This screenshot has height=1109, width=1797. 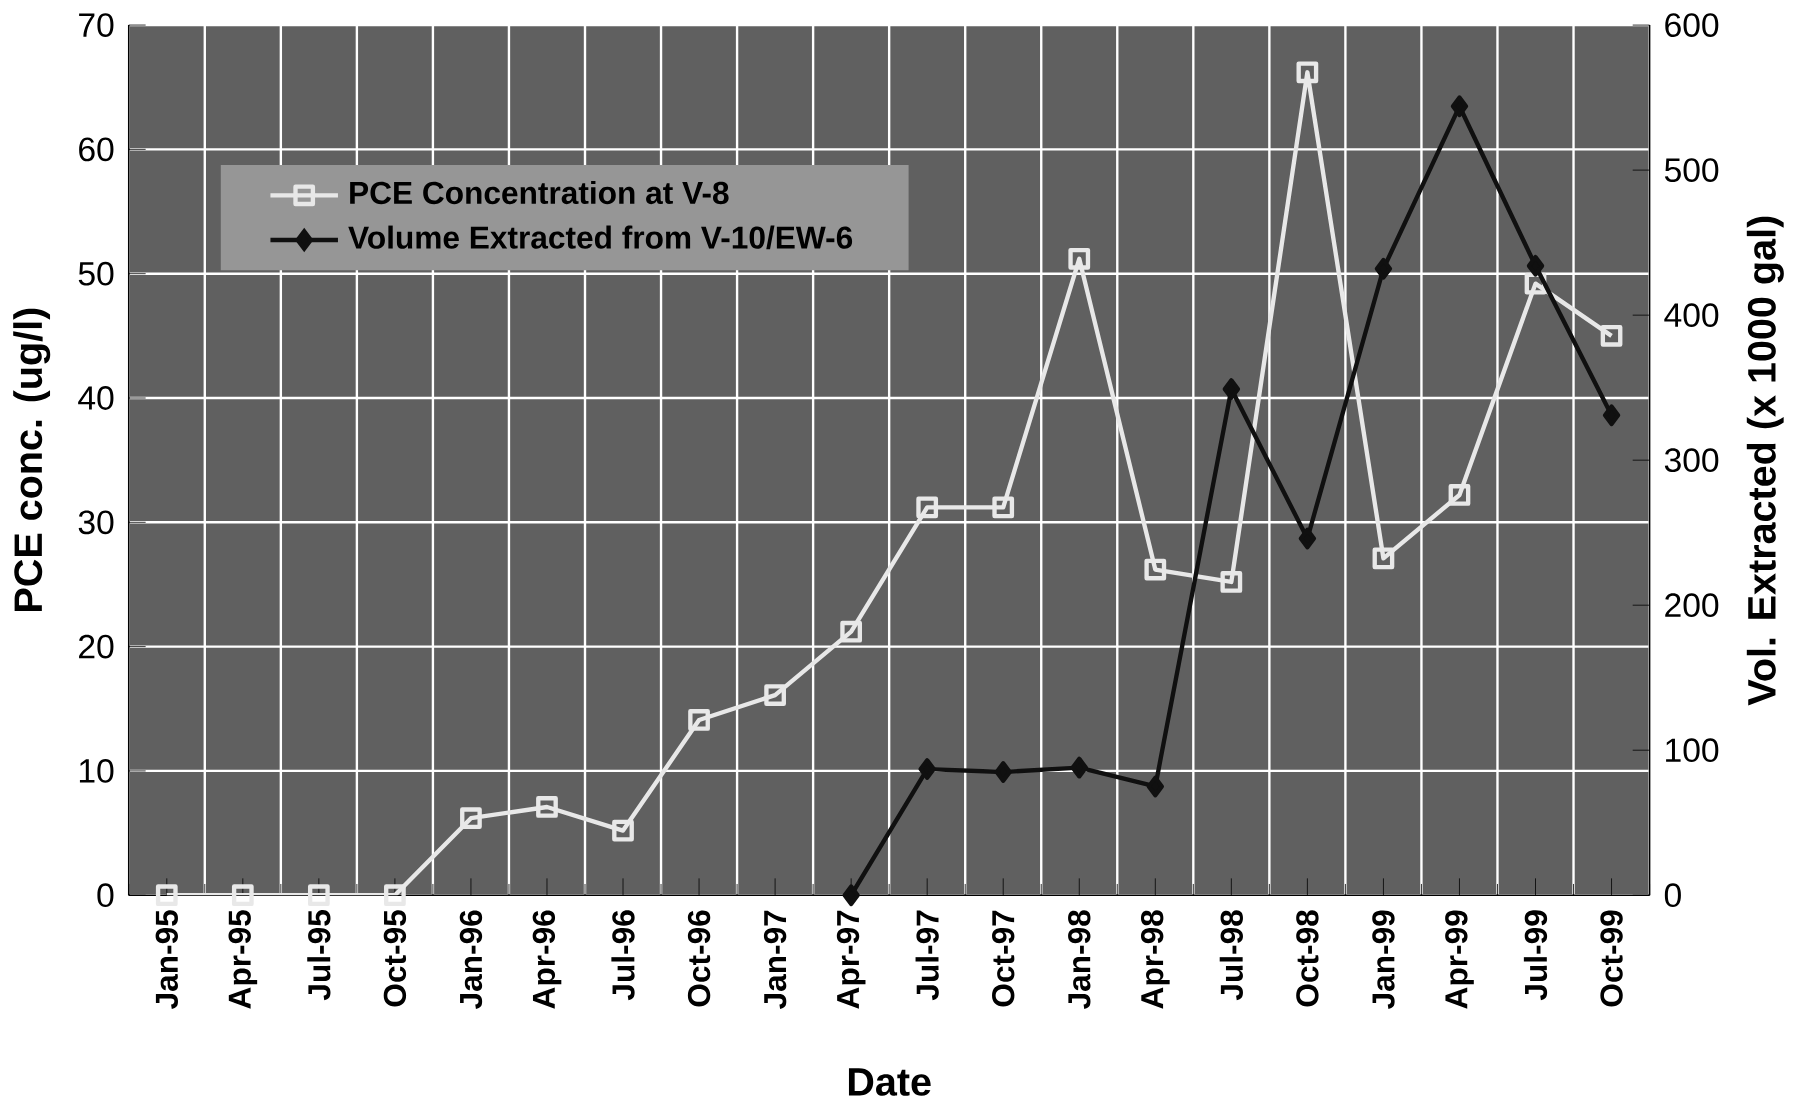 I want to click on y-tick-label: 50, so click(x=96, y=273).